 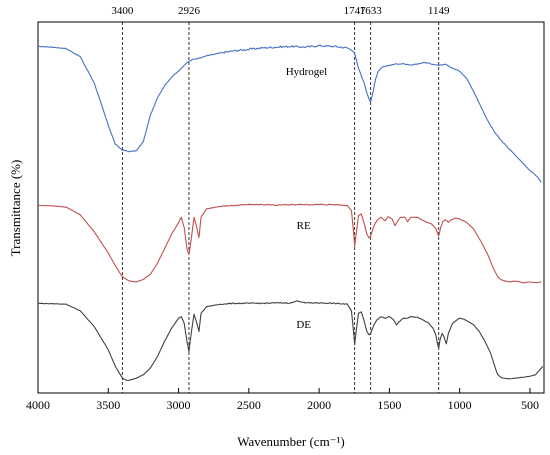 I want to click on x-axis-title: Wavenumber (cm⁻¹), so click(x=291, y=441).